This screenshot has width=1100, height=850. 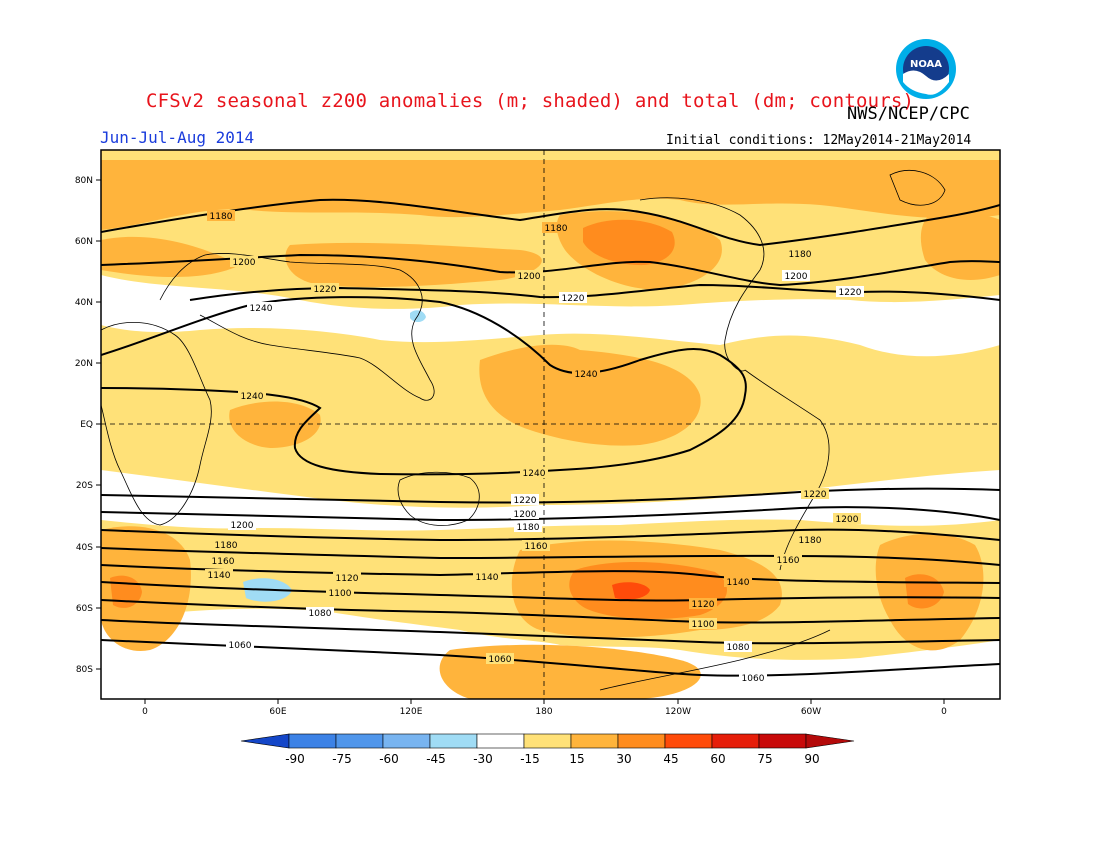 I want to click on contour-label-1220-d: 1220, so click(x=525, y=501).